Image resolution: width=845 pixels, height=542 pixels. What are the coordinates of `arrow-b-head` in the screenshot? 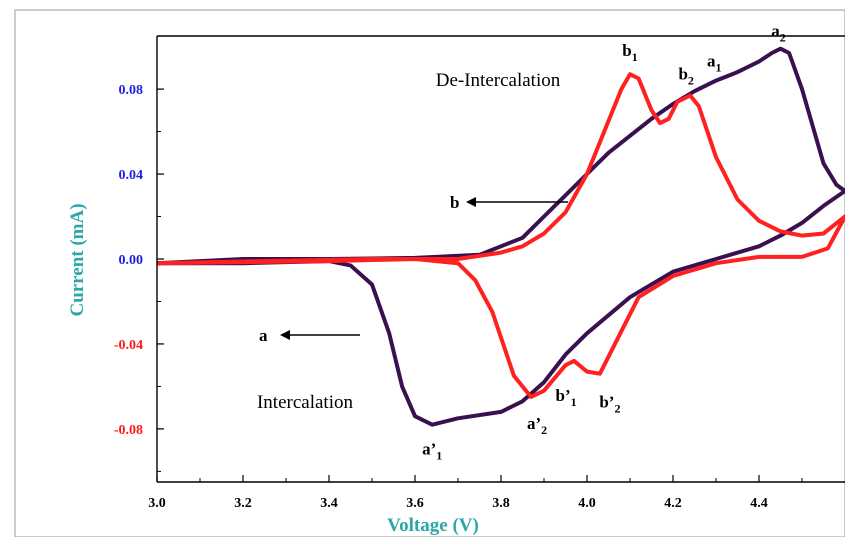 It's located at (471, 202).